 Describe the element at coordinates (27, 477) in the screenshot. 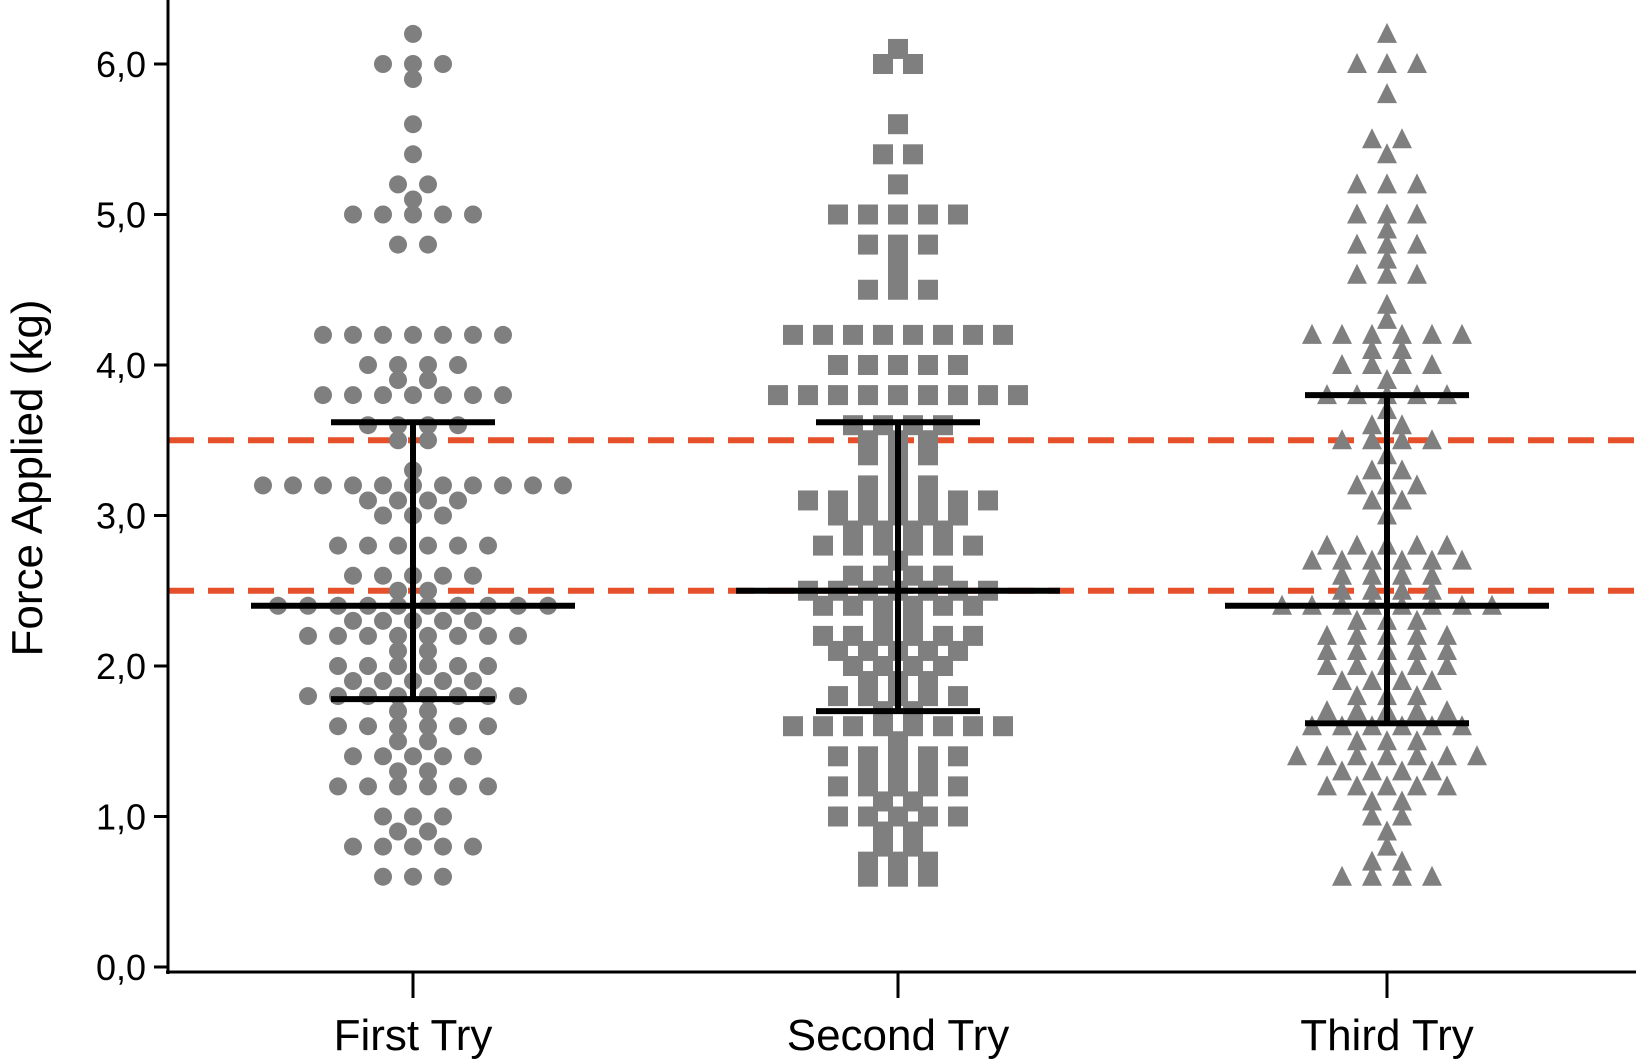

I see `y-axis-label: Force Applied (kg)` at that location.